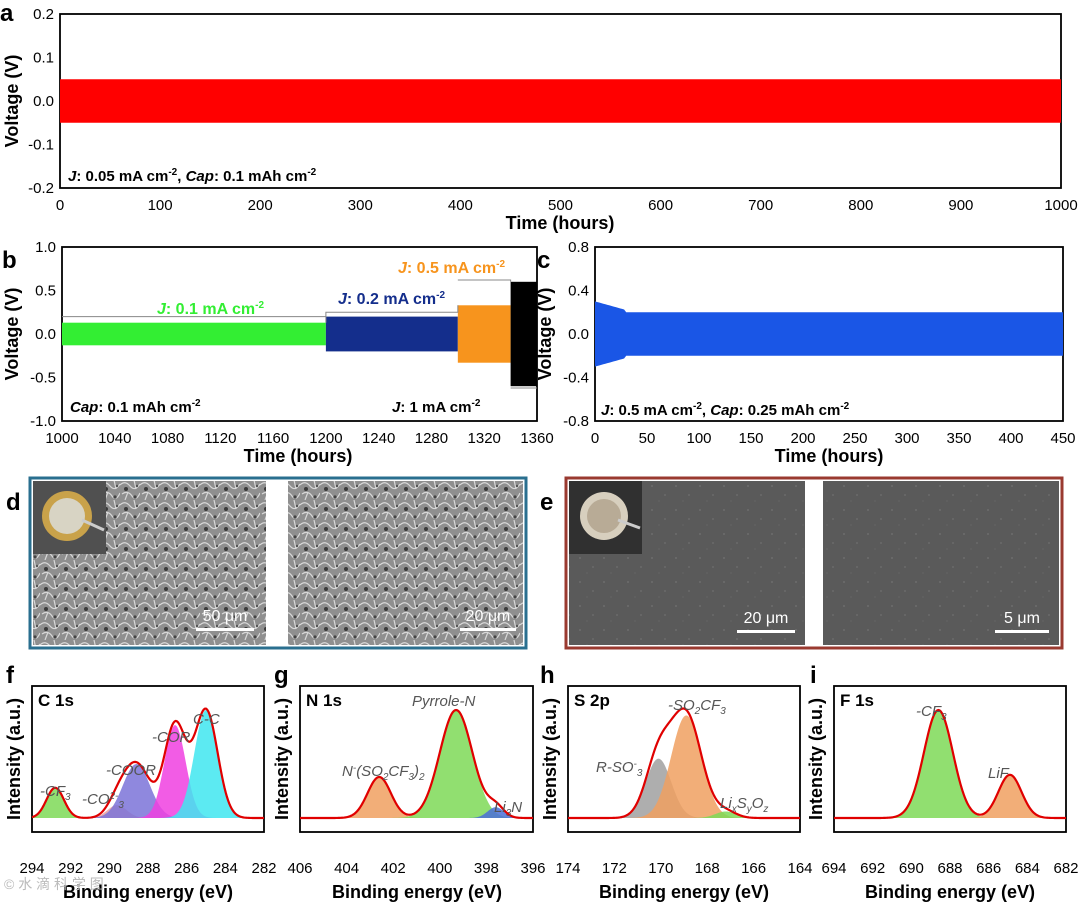 The width and height of the screenshot is (1080, 907). Describe the element at coordinates (578, 334) in the screenshot. I see `panel-c-ytick: 0.0` at that location.